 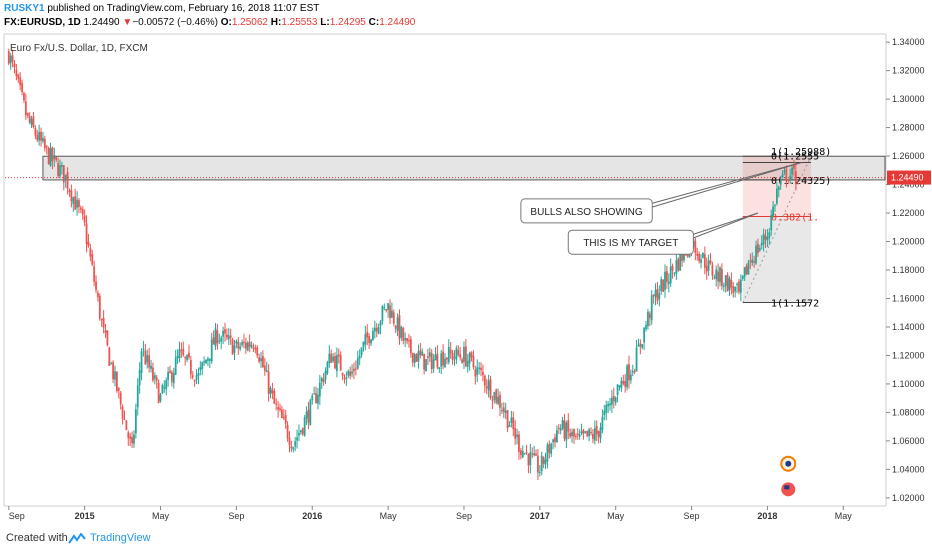 What do you see at coordinates (37, 538) in the screenshot?
I see `created-with-label: Created with` at bounding box center [37, 538].